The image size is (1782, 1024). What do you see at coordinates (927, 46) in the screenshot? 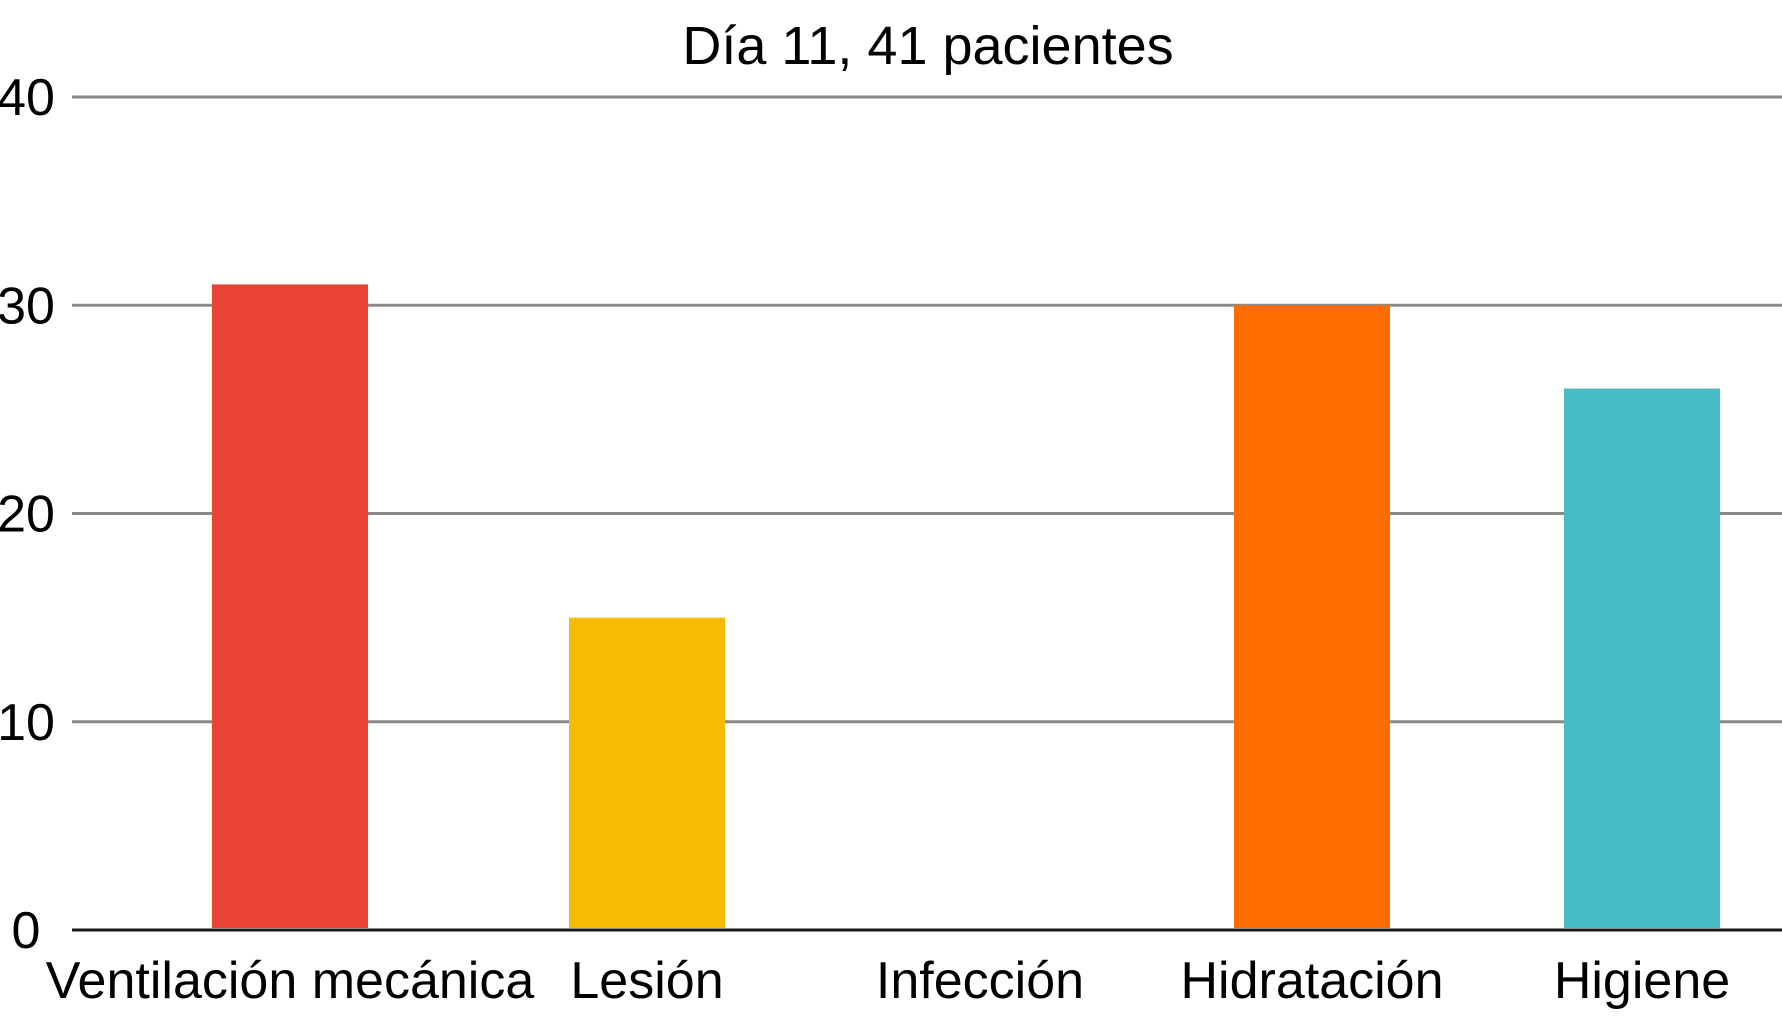
I see `chart-title: Día 11, 41 pacientes` at bounding box center [927, 46].